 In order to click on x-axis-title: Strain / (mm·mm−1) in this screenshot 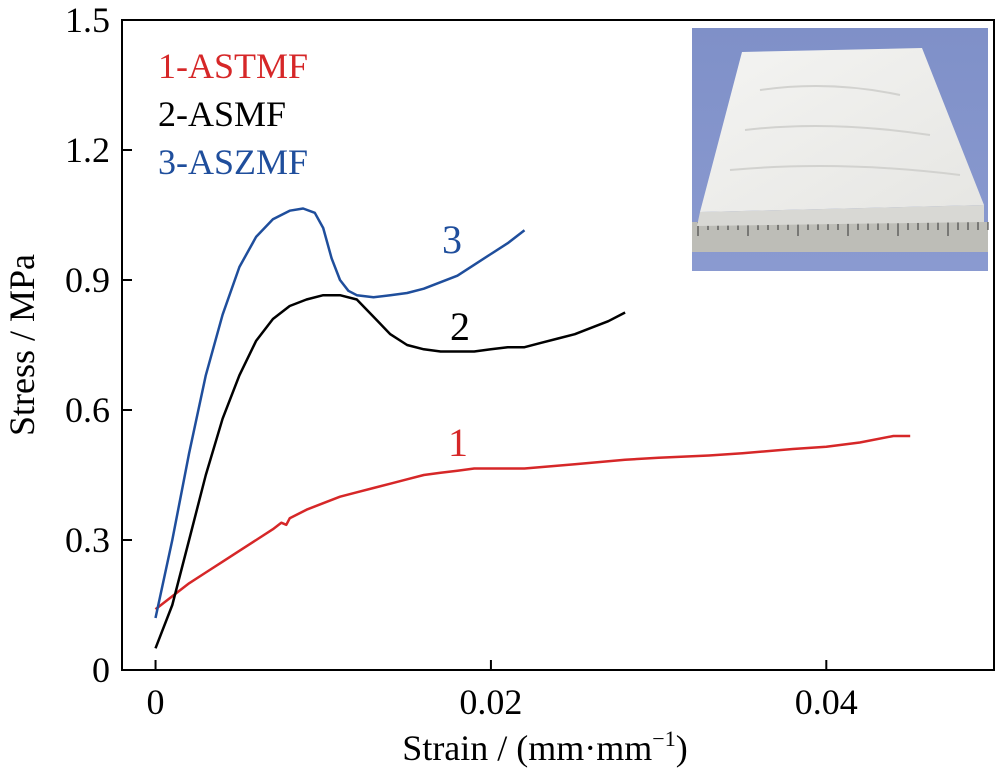, I will do `click(544, 747)`.